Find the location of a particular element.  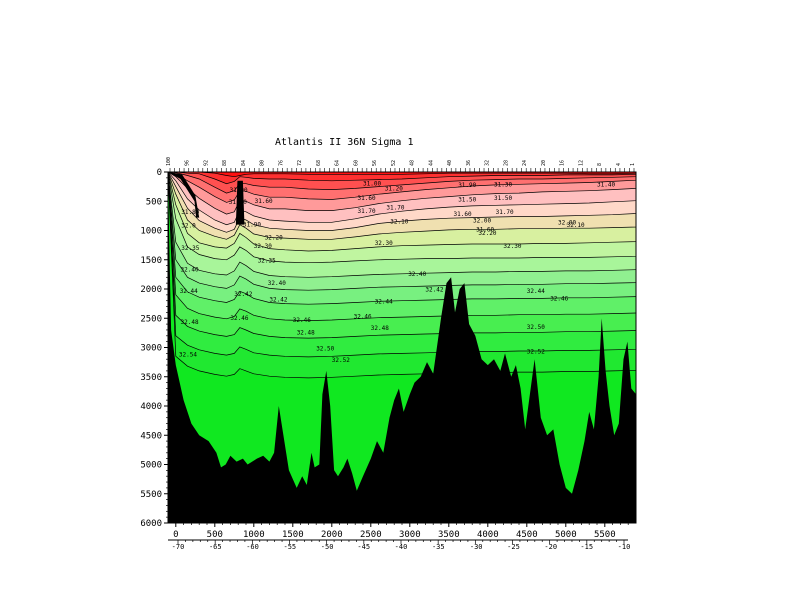

x-tick-label: 5500 is located at coordinates (605, 535).